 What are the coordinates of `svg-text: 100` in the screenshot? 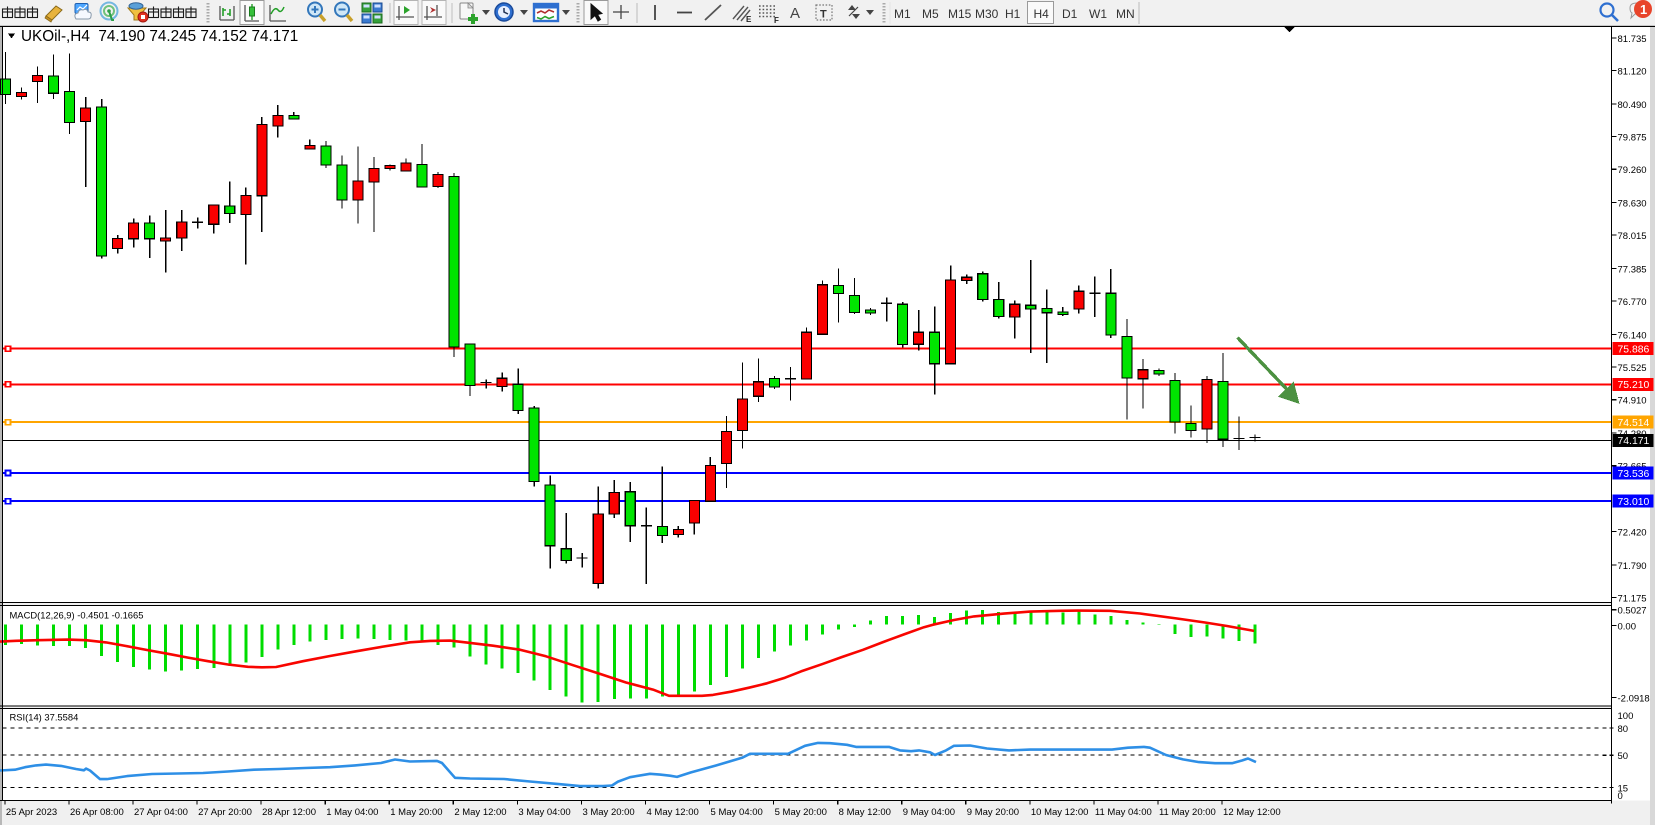 It's located at (1626, 716).